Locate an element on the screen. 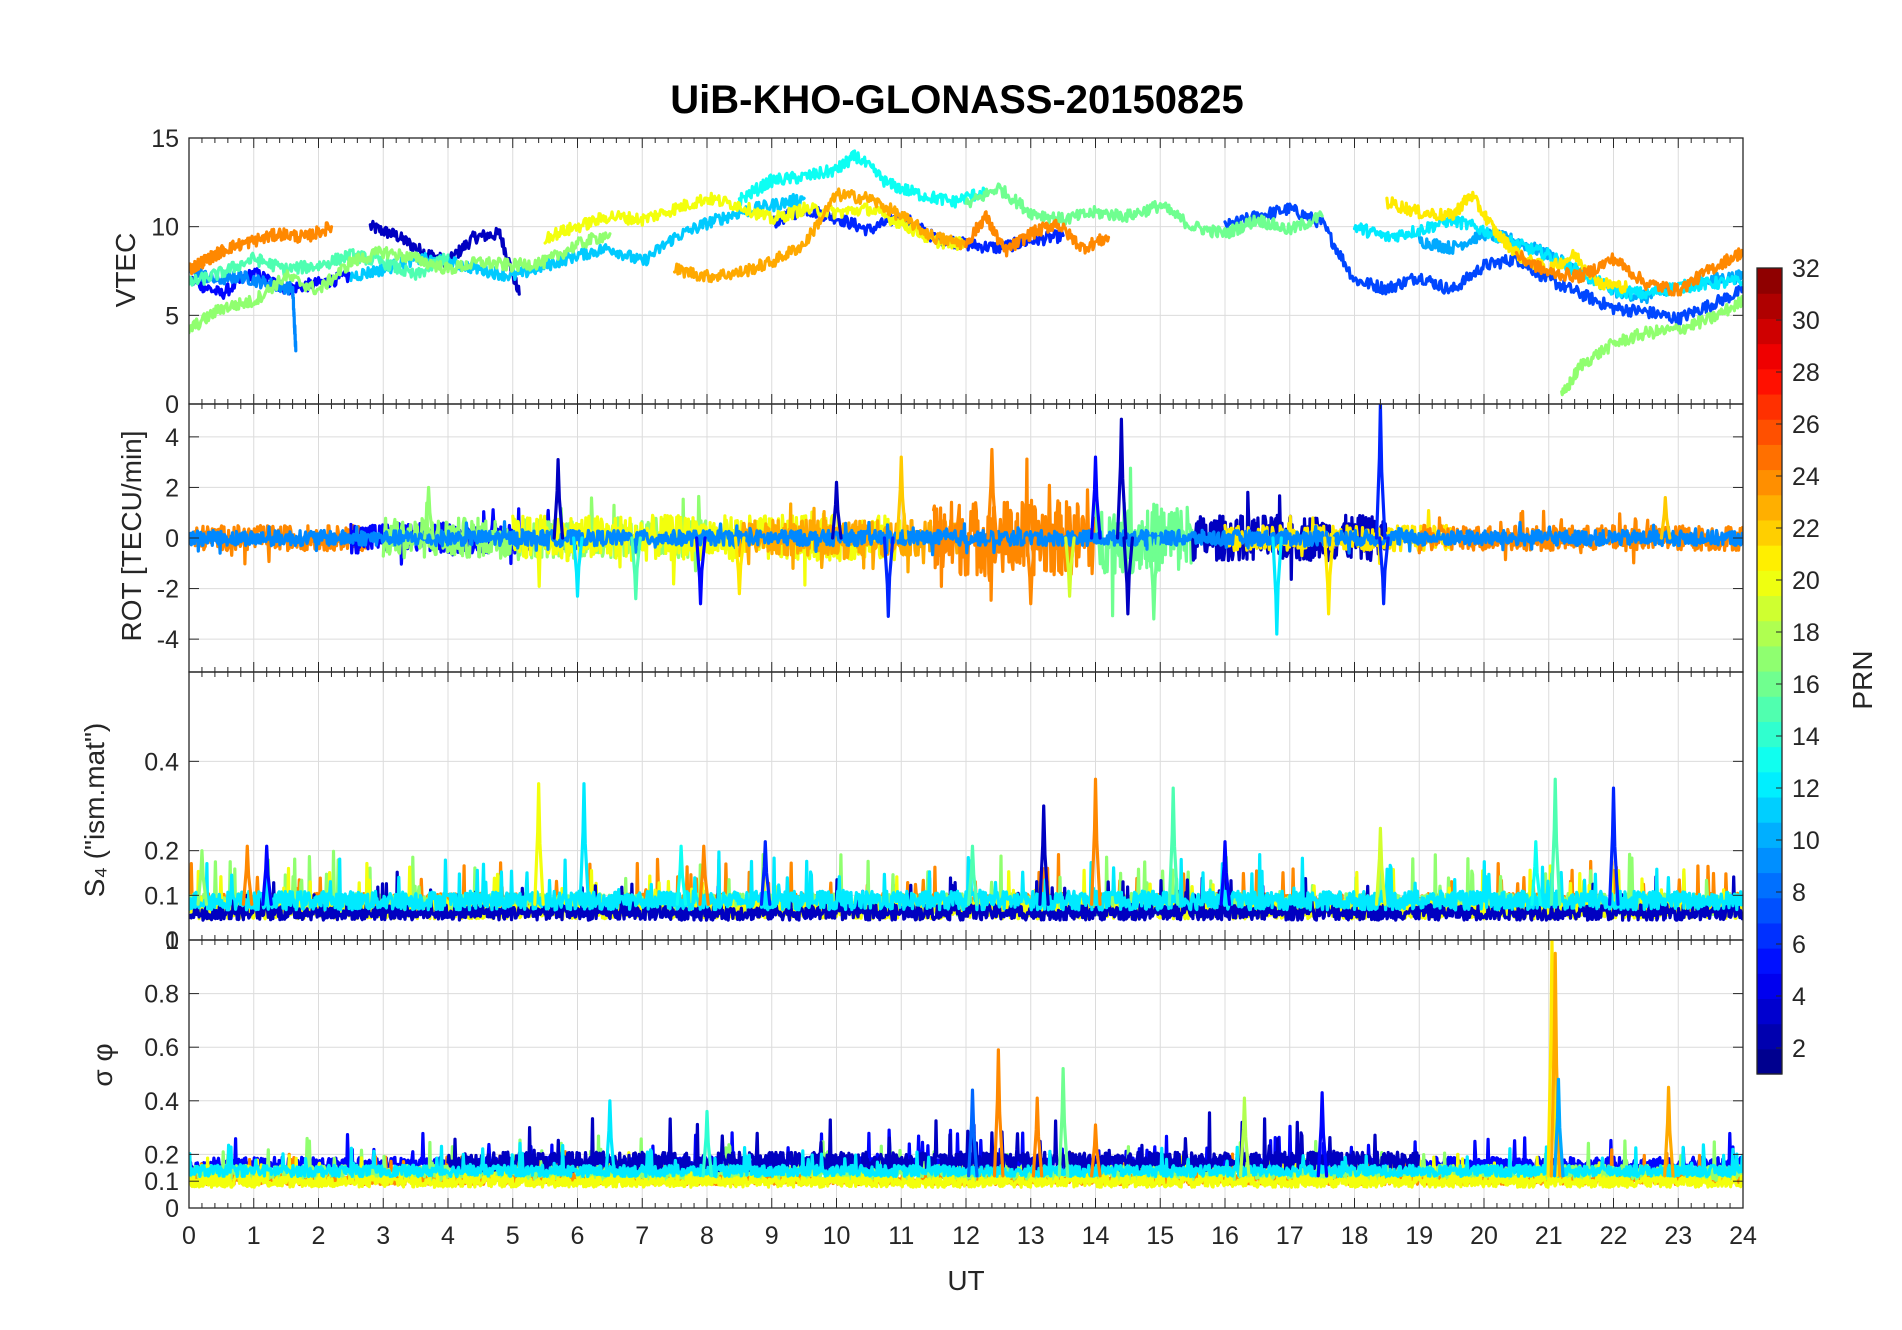 The height and width of the screenshot is (1330, 1902). colorbar-tick-label: 22 is located at coordinates (1806, 529).